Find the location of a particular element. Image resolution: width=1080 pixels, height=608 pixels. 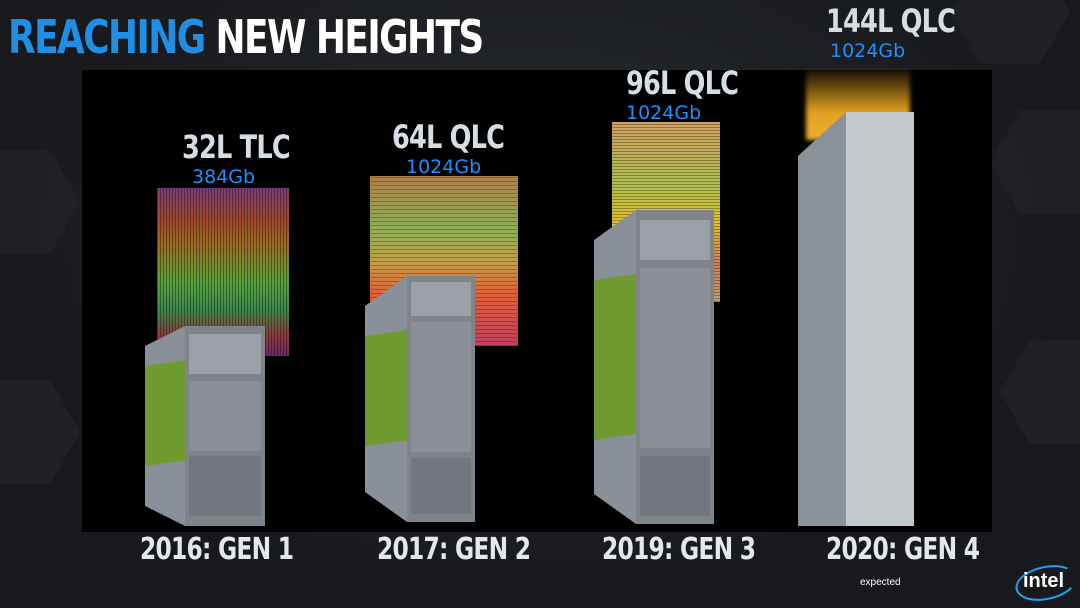

intel-logo: intel is located at coordinates (1046, 583).